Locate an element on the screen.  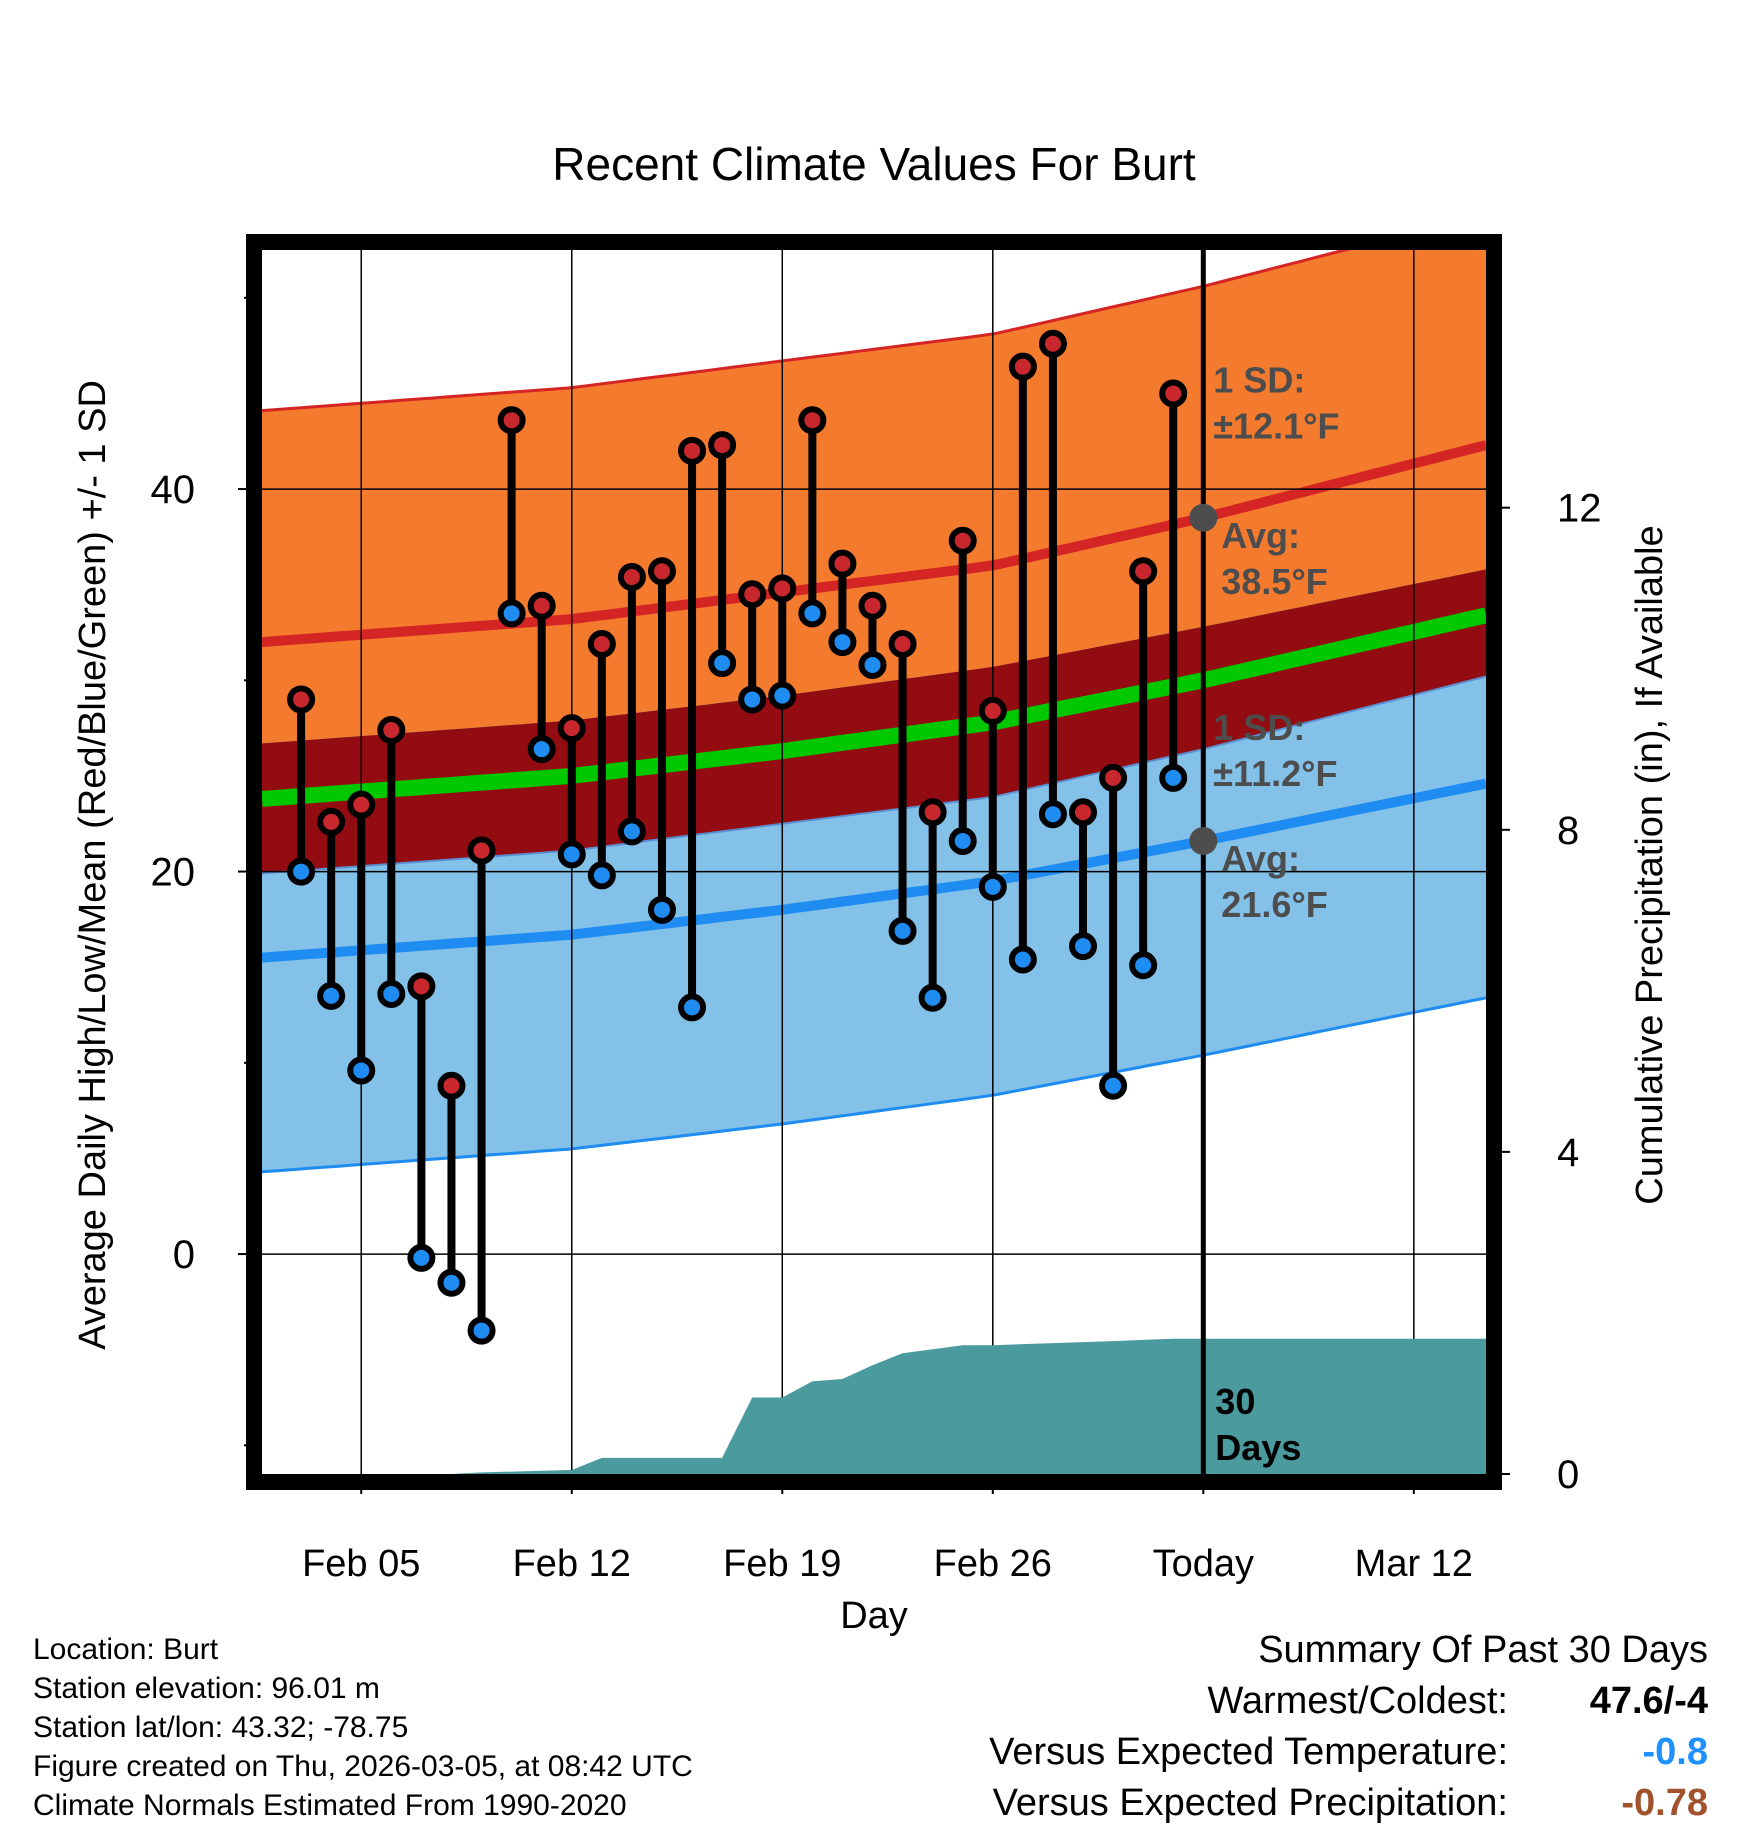
high-avg-today-marker is located at coordinates (1203, 517).